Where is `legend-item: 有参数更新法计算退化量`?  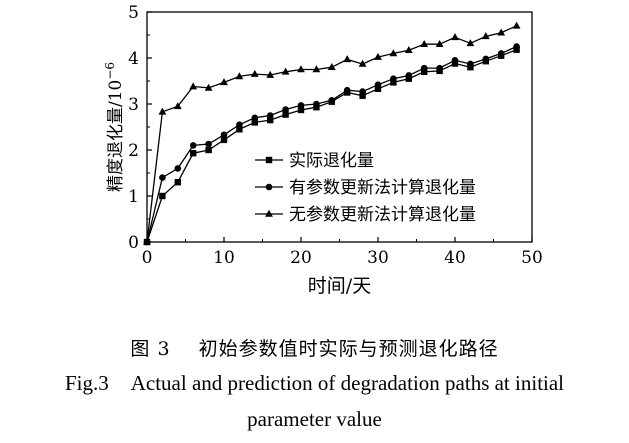 legend-item: 有参数更新法计算退化量 is located at coordinates (365, 188).